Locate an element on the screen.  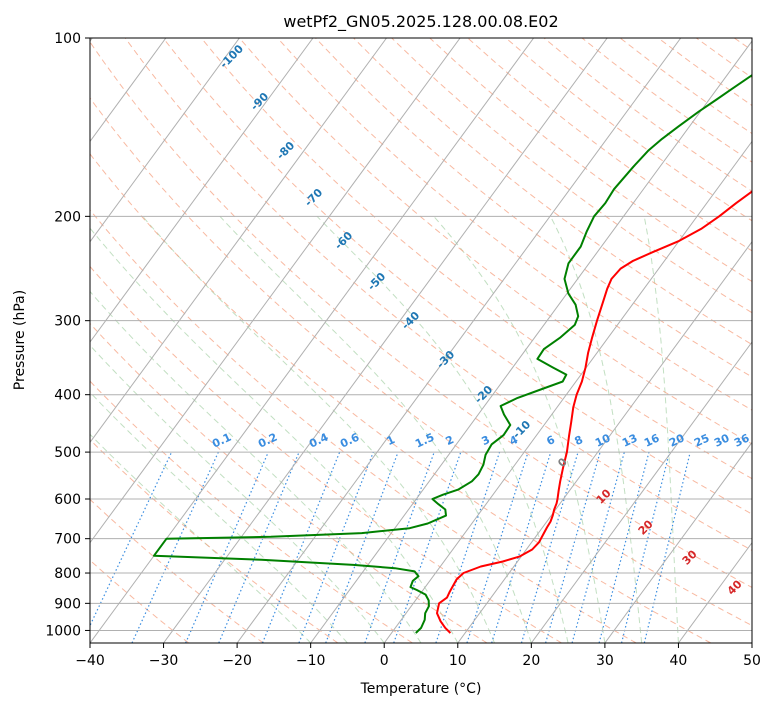
y-tick-label: 1000 is located at coordinates (63, 631).